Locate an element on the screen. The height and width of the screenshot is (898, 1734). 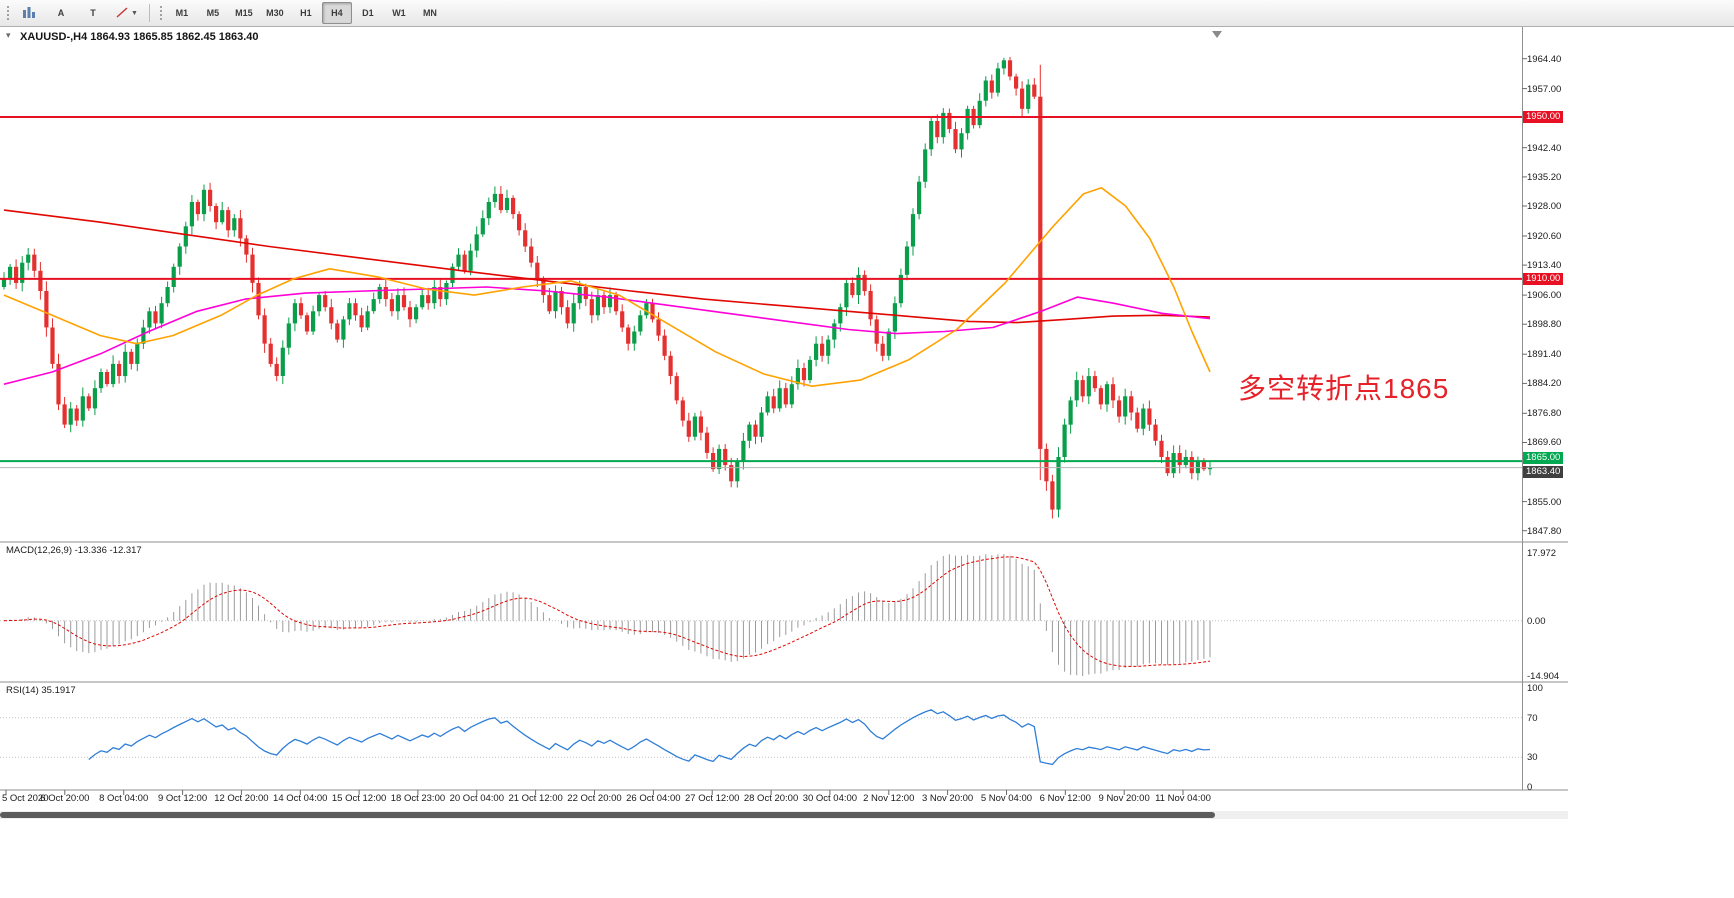
timeframe-button-h4: H4 is located at coordinates (336, 13).